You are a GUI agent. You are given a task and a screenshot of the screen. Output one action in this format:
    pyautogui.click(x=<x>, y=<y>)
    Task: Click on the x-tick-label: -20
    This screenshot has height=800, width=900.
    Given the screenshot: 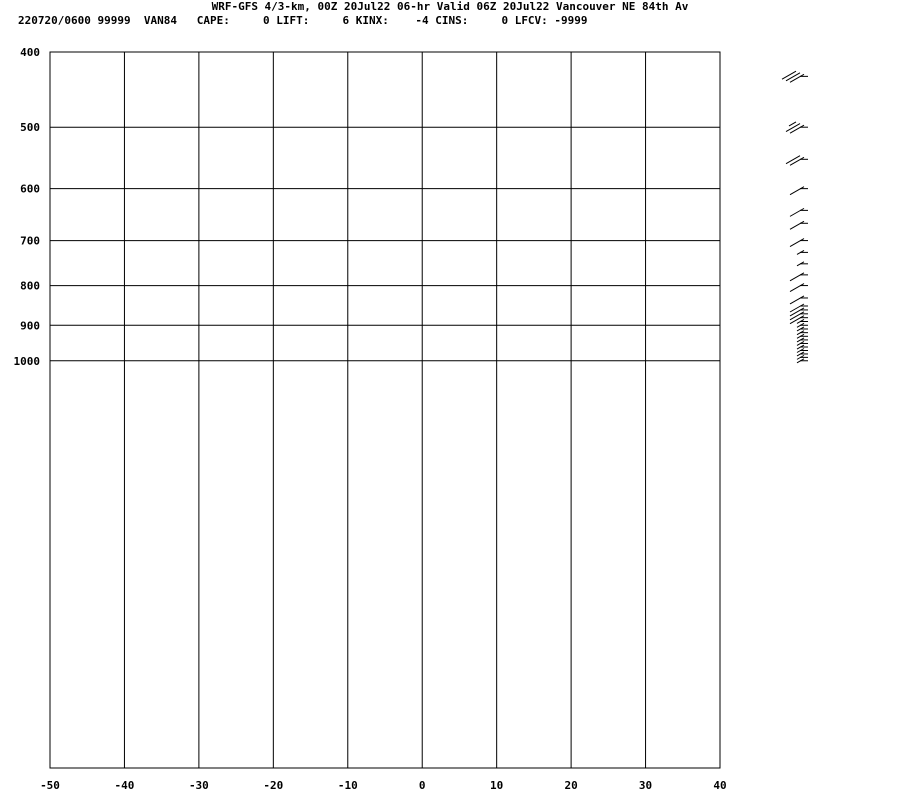 What is the action you would take?
    pyautogui.click(x=273, y=785)
    